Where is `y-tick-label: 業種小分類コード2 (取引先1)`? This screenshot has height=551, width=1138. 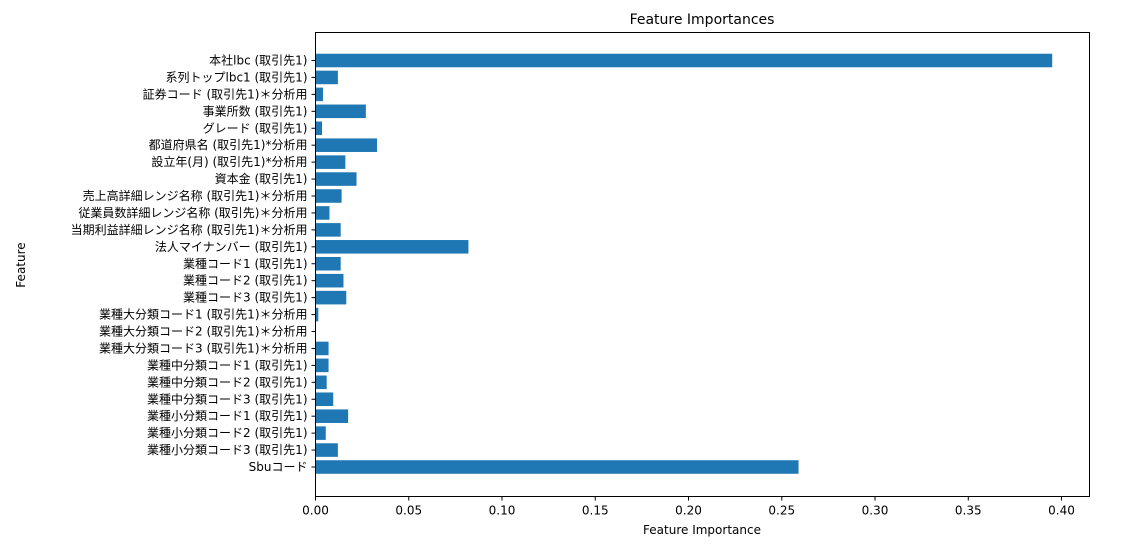
y-tick-label: 業種小分類コード2 (取引先1) is located at coordinates (227, 433).